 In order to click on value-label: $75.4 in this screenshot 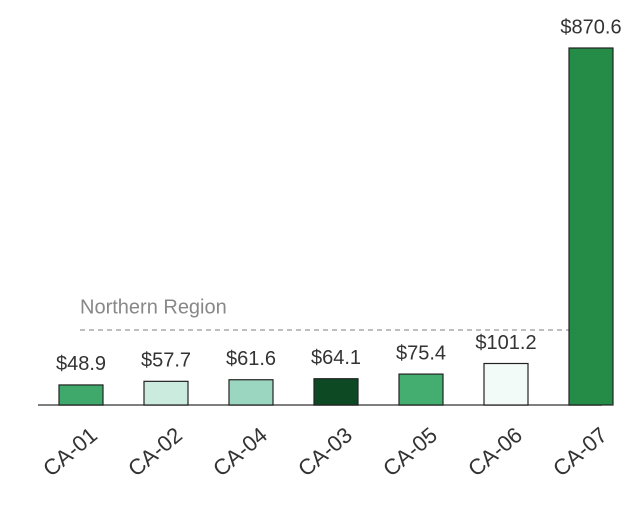, I will do `click(421, 353)`.